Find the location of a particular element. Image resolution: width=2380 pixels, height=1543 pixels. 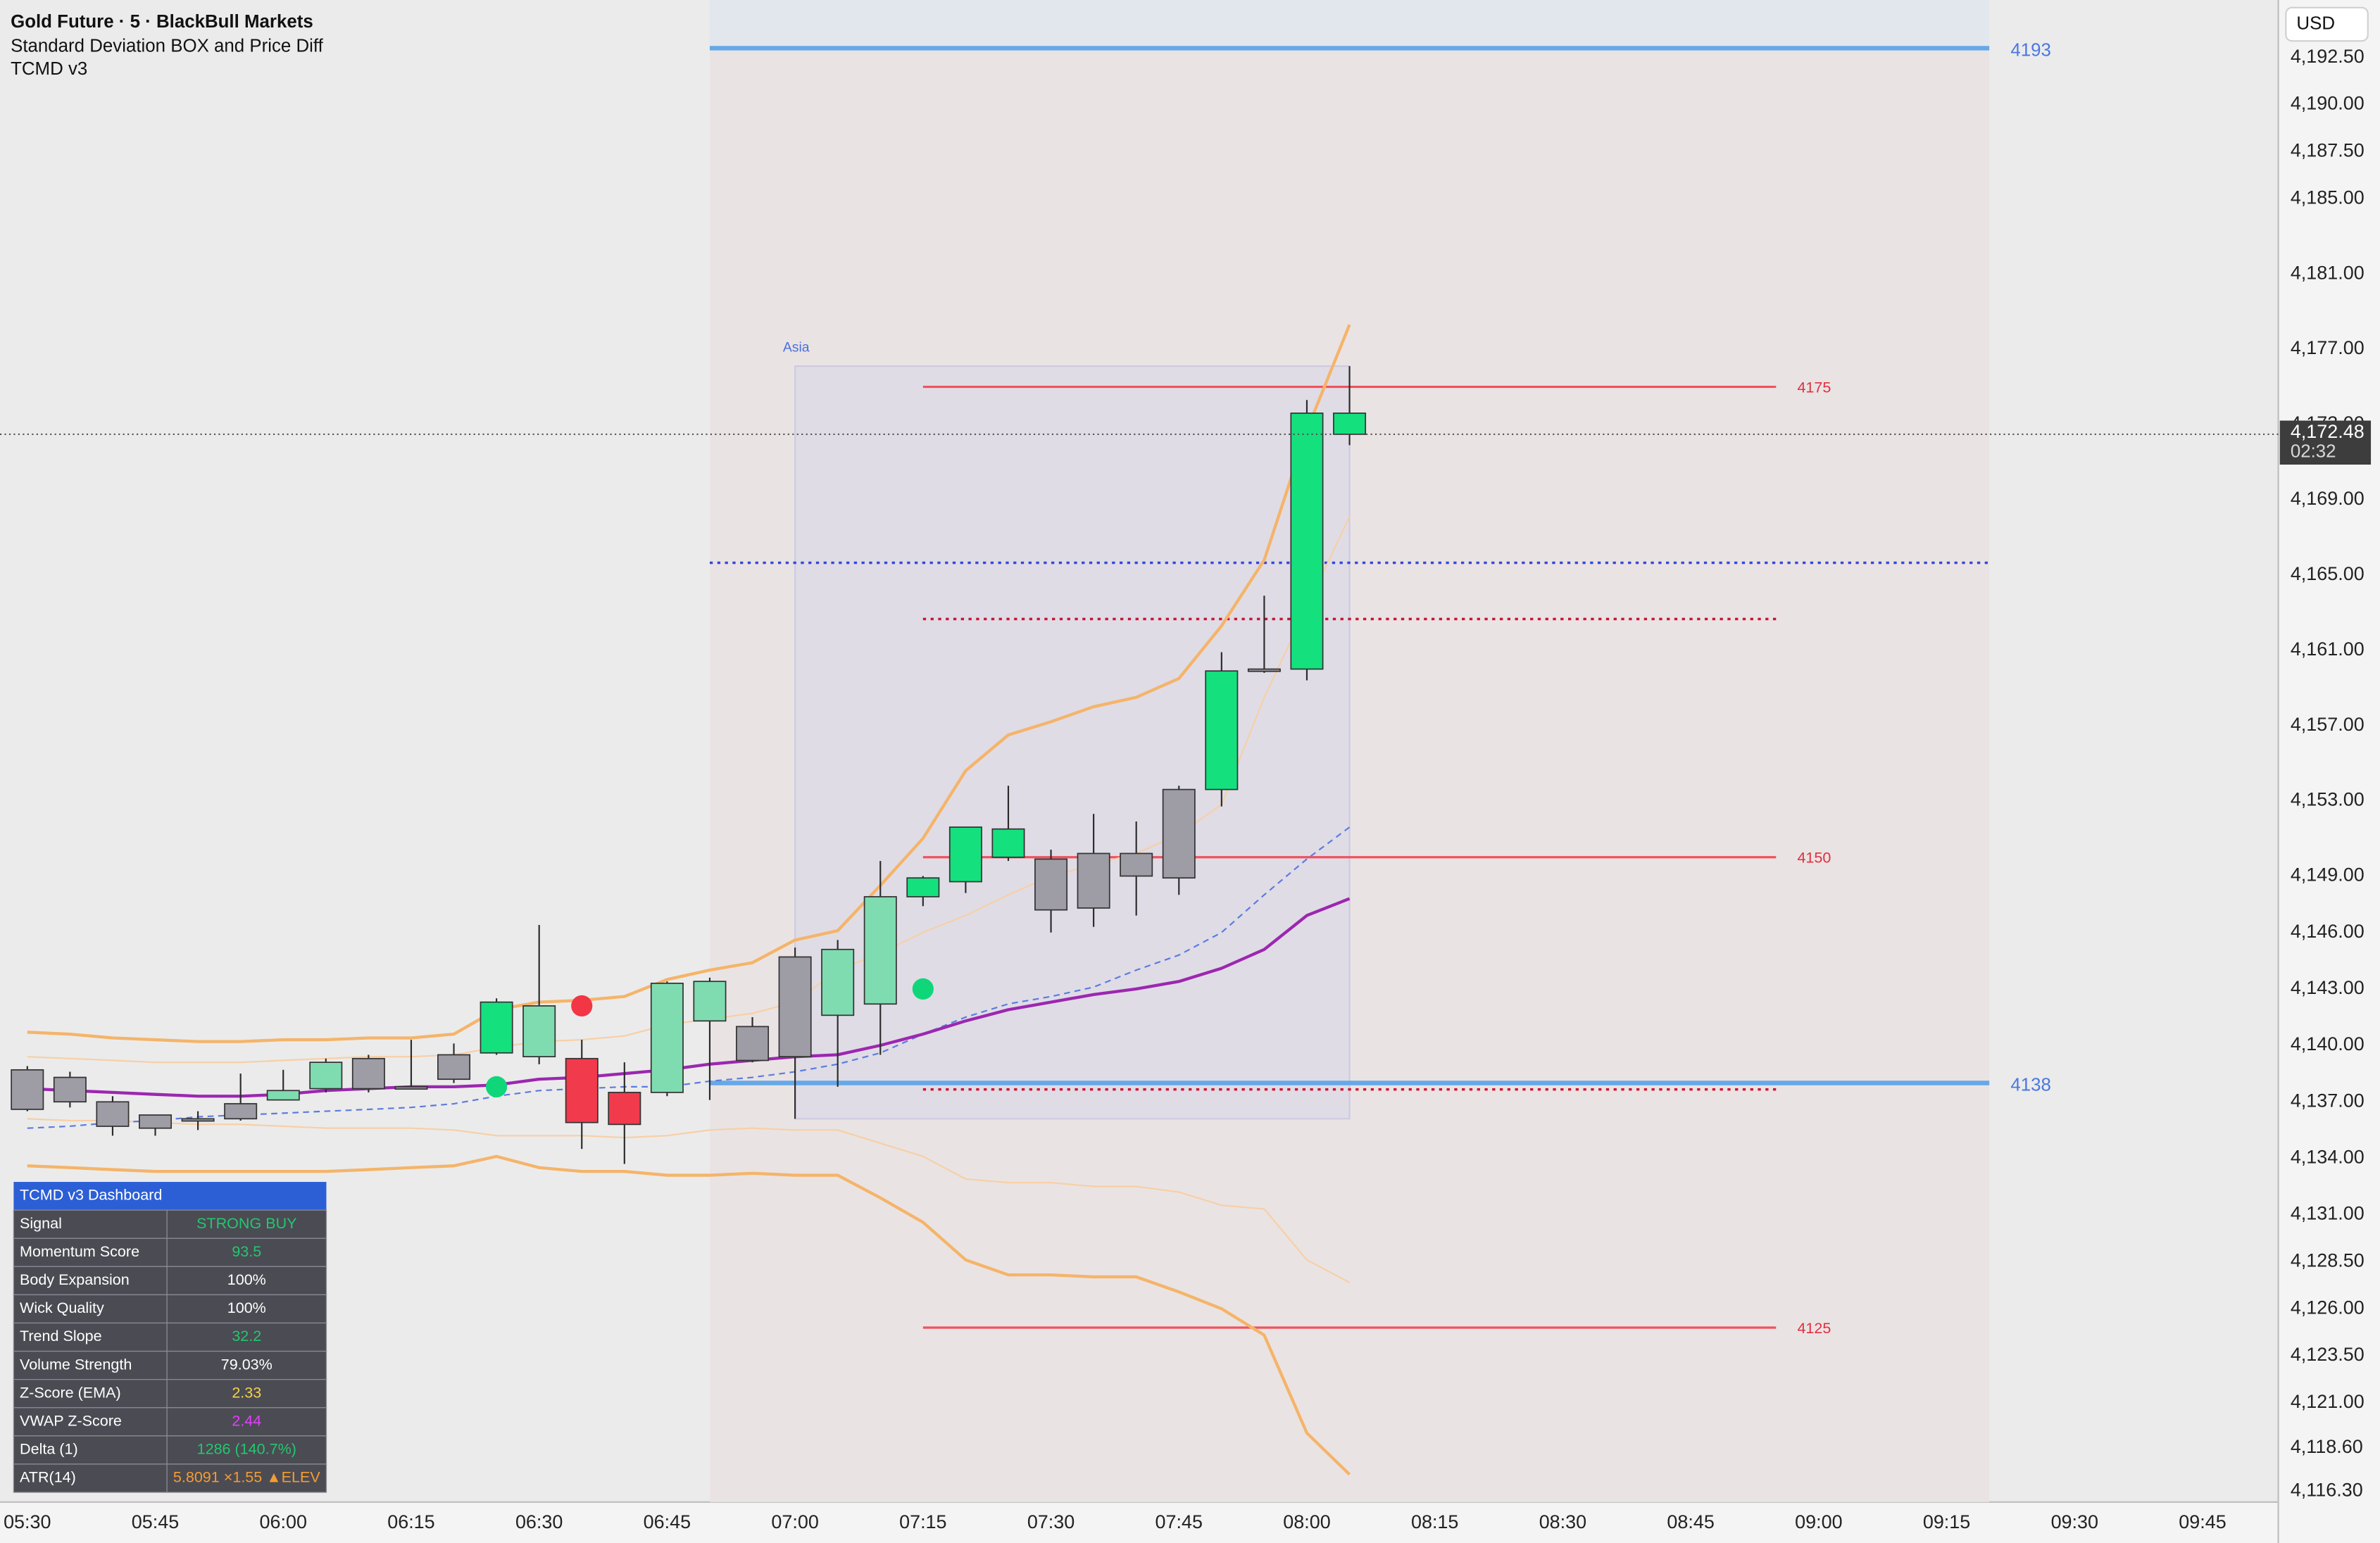

dashboard-value: 2.33 is located at coordinates (247, 1392).